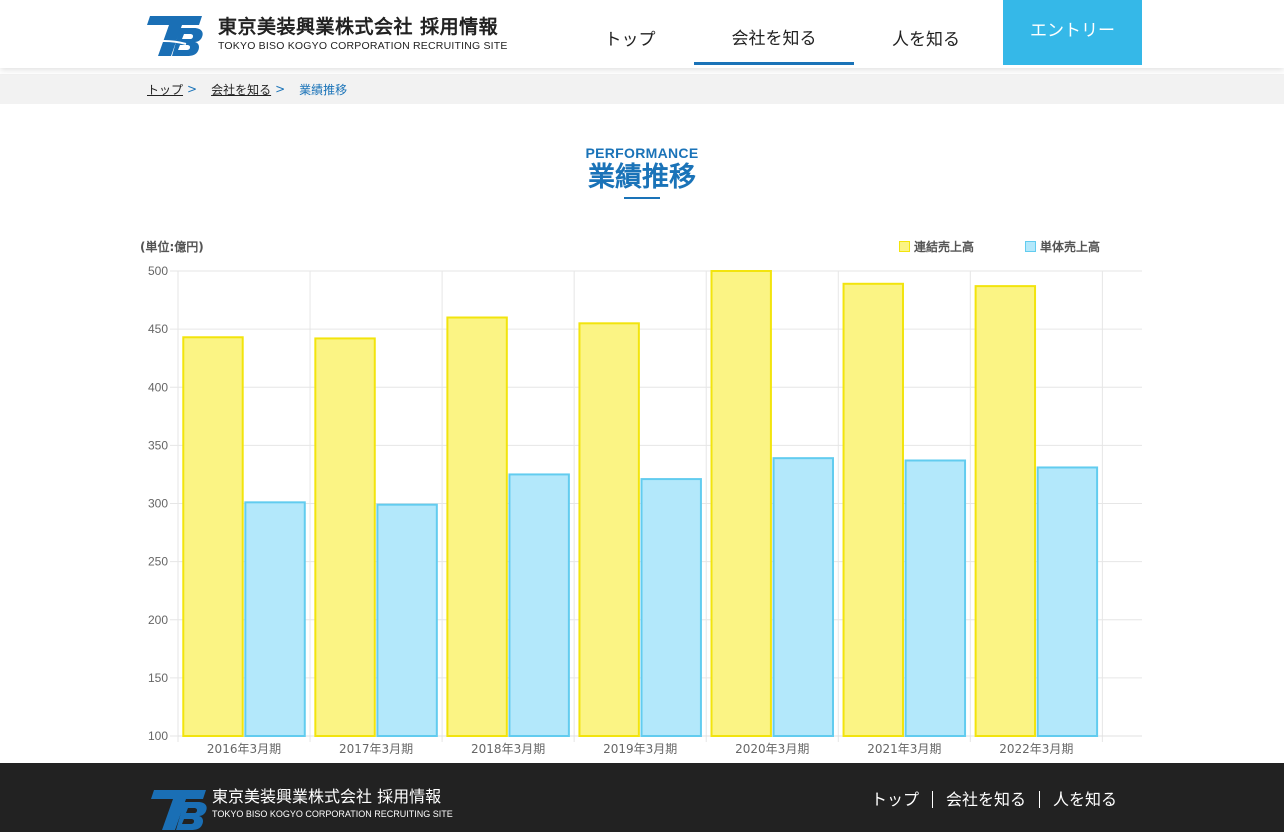 Image resolution: width=1284 pixels, height=832 pixels. I want to click on footer-logo-title: 東京美装興業株式会社 採用情報, so click(327, 796).